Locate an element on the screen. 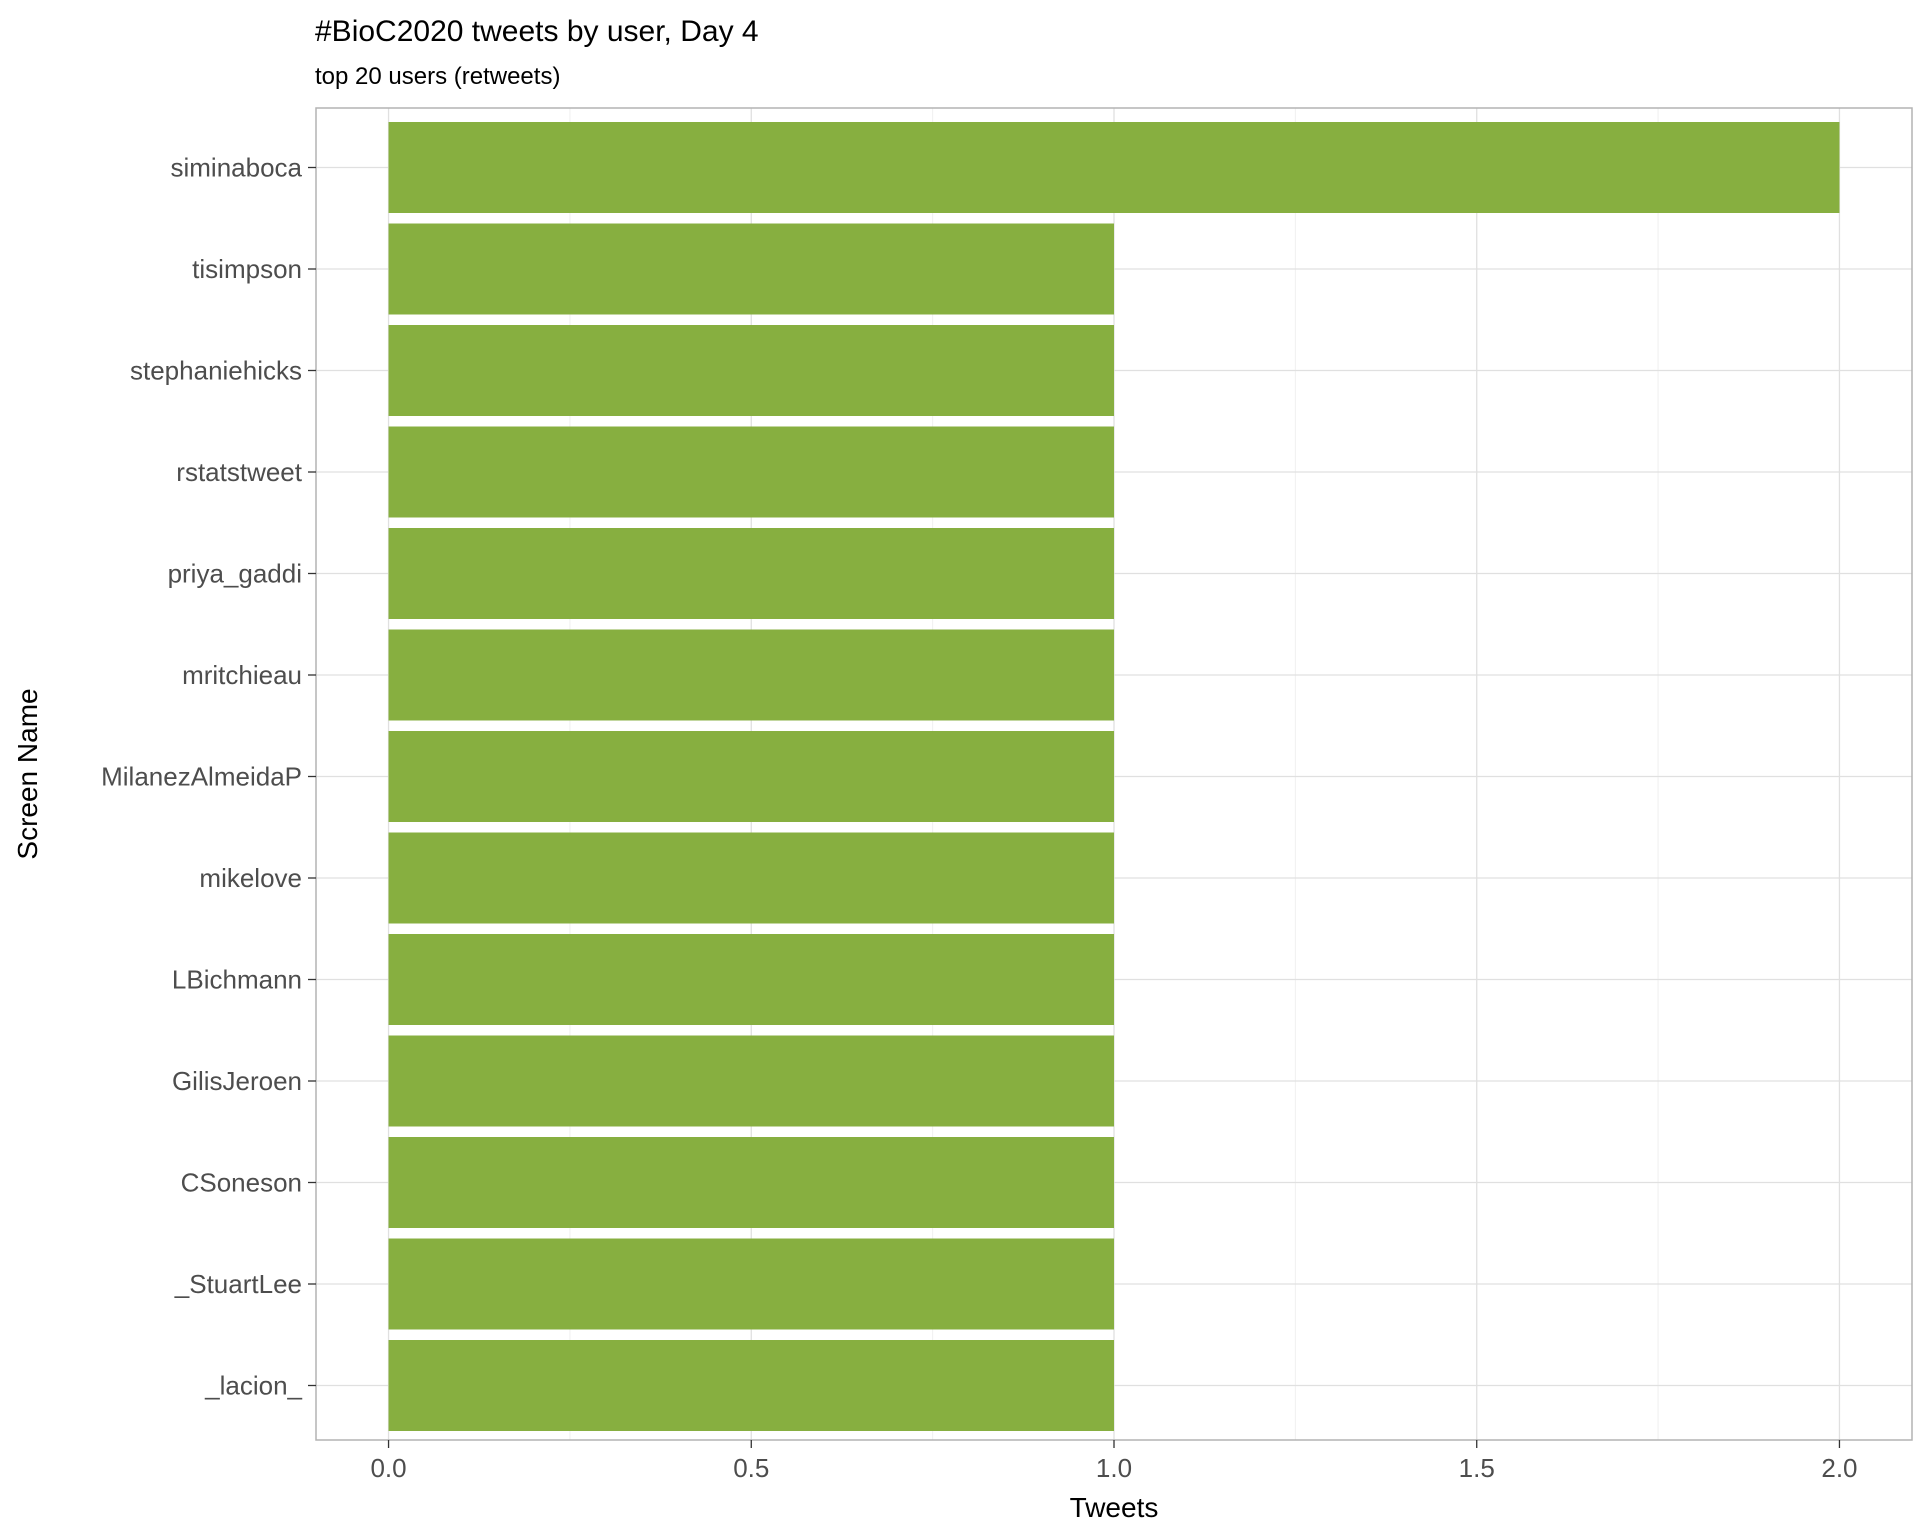  x-axis-title: Tweets is located at coordinates (1114, 1507).